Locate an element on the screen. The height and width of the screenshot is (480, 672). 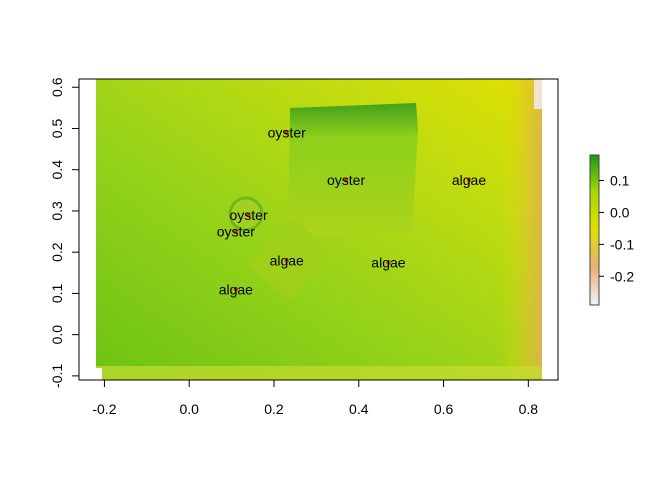
colorbar-tick-label: 0.0 is located at coordinates (620, 212).